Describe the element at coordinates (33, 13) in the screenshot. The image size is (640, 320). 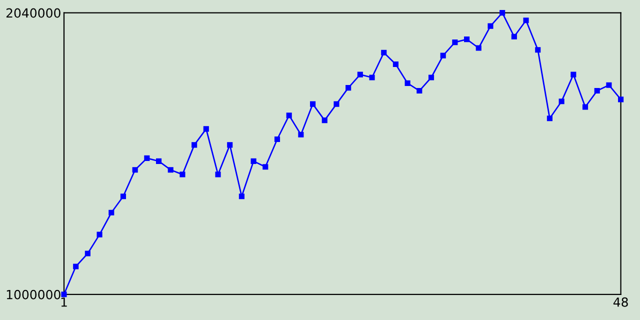
I see `y-tick-label: 2040000` at that location.